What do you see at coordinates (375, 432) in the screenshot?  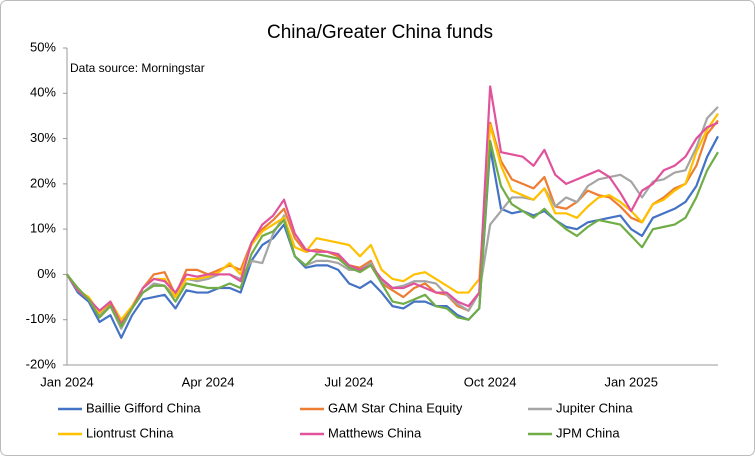 I see `legend-label: Matthews China` at bounding box center [375, 432].